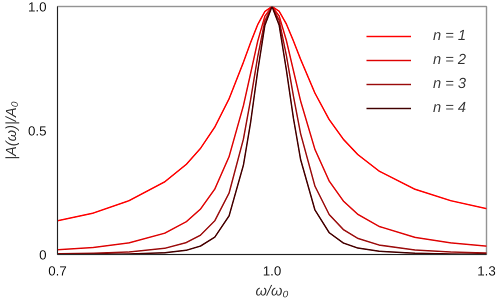 This screenshot has width=500, height=302. I want to click on legend-label: n = 2, so click(449, 60).